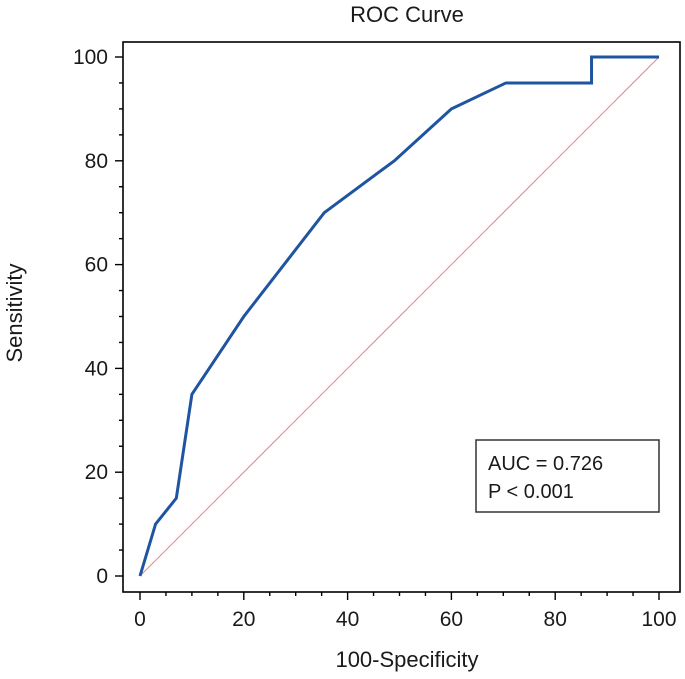 Image resolution: width=685 pixels, height=679 pixels. Describe the element at coordinates (658, 619) in the screenshot. I see `x-tick-label: 100` at that location.